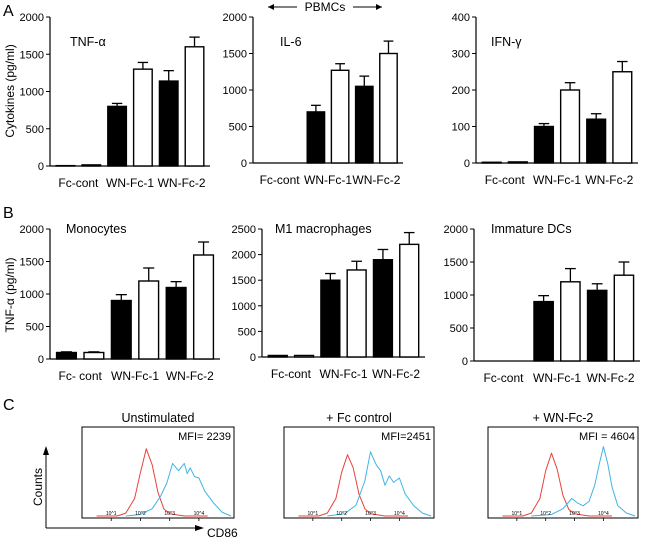 The height and width of the screenshot is (543, 650). Describe the element at coordinates (359, 418) in the screenshot. I see `histogram-title: + Fc control` at that location.